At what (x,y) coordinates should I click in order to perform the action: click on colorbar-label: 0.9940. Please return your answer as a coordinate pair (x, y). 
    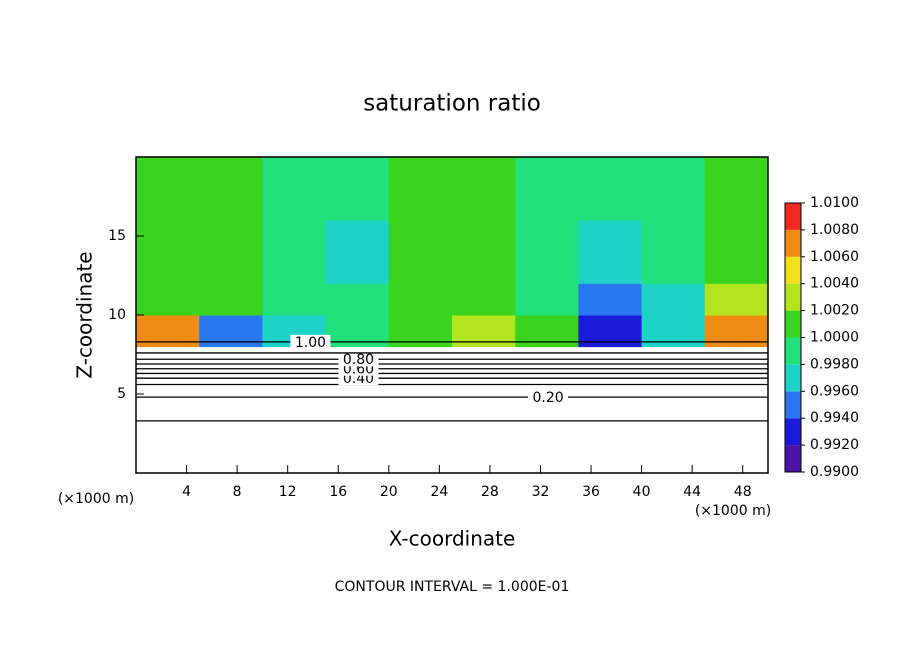
    Looking at the image, I should click on (834, 418).